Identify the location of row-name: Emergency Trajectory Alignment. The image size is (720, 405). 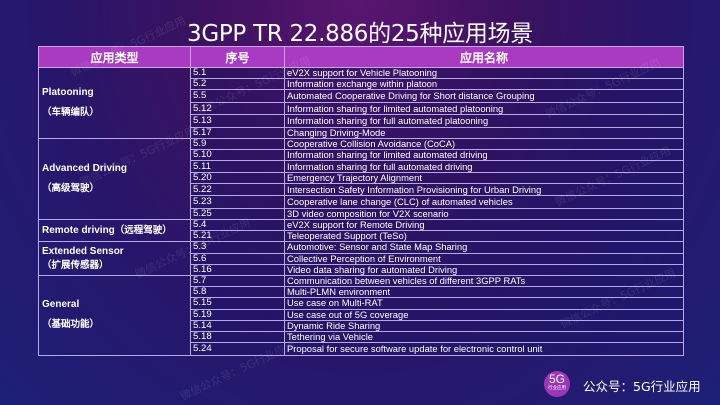
(484, 177).